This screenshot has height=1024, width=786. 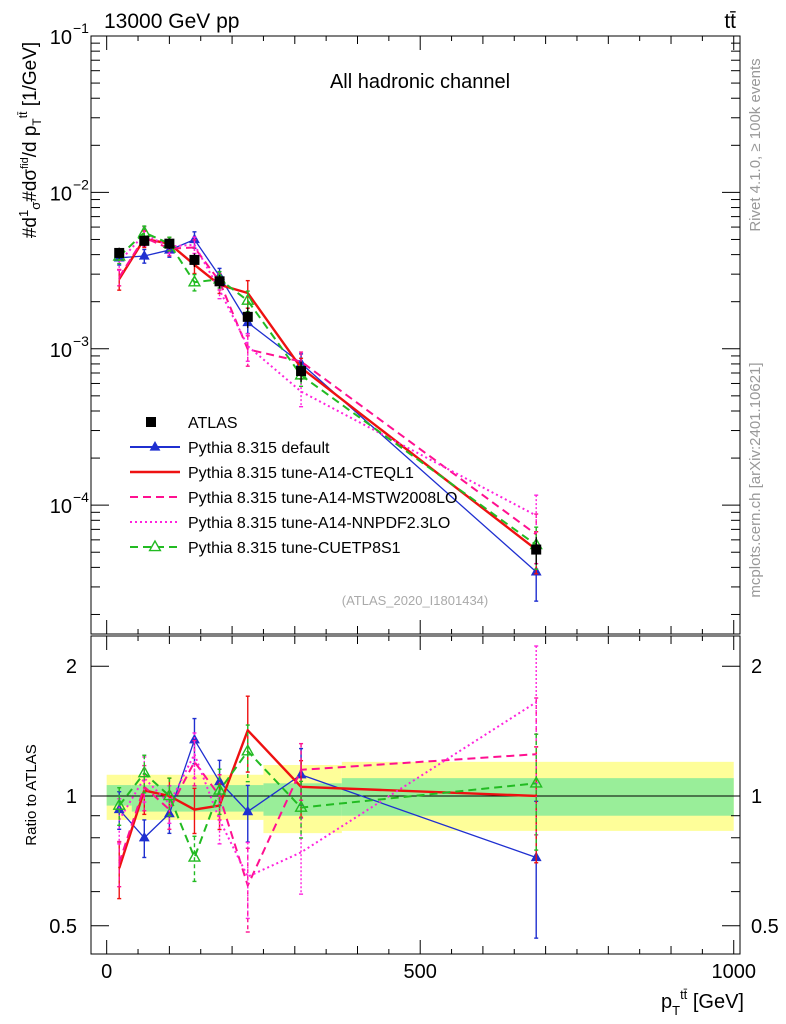 I want to click on legend-label-0: Pythia 8.315 default, so click(x=259, y=448).